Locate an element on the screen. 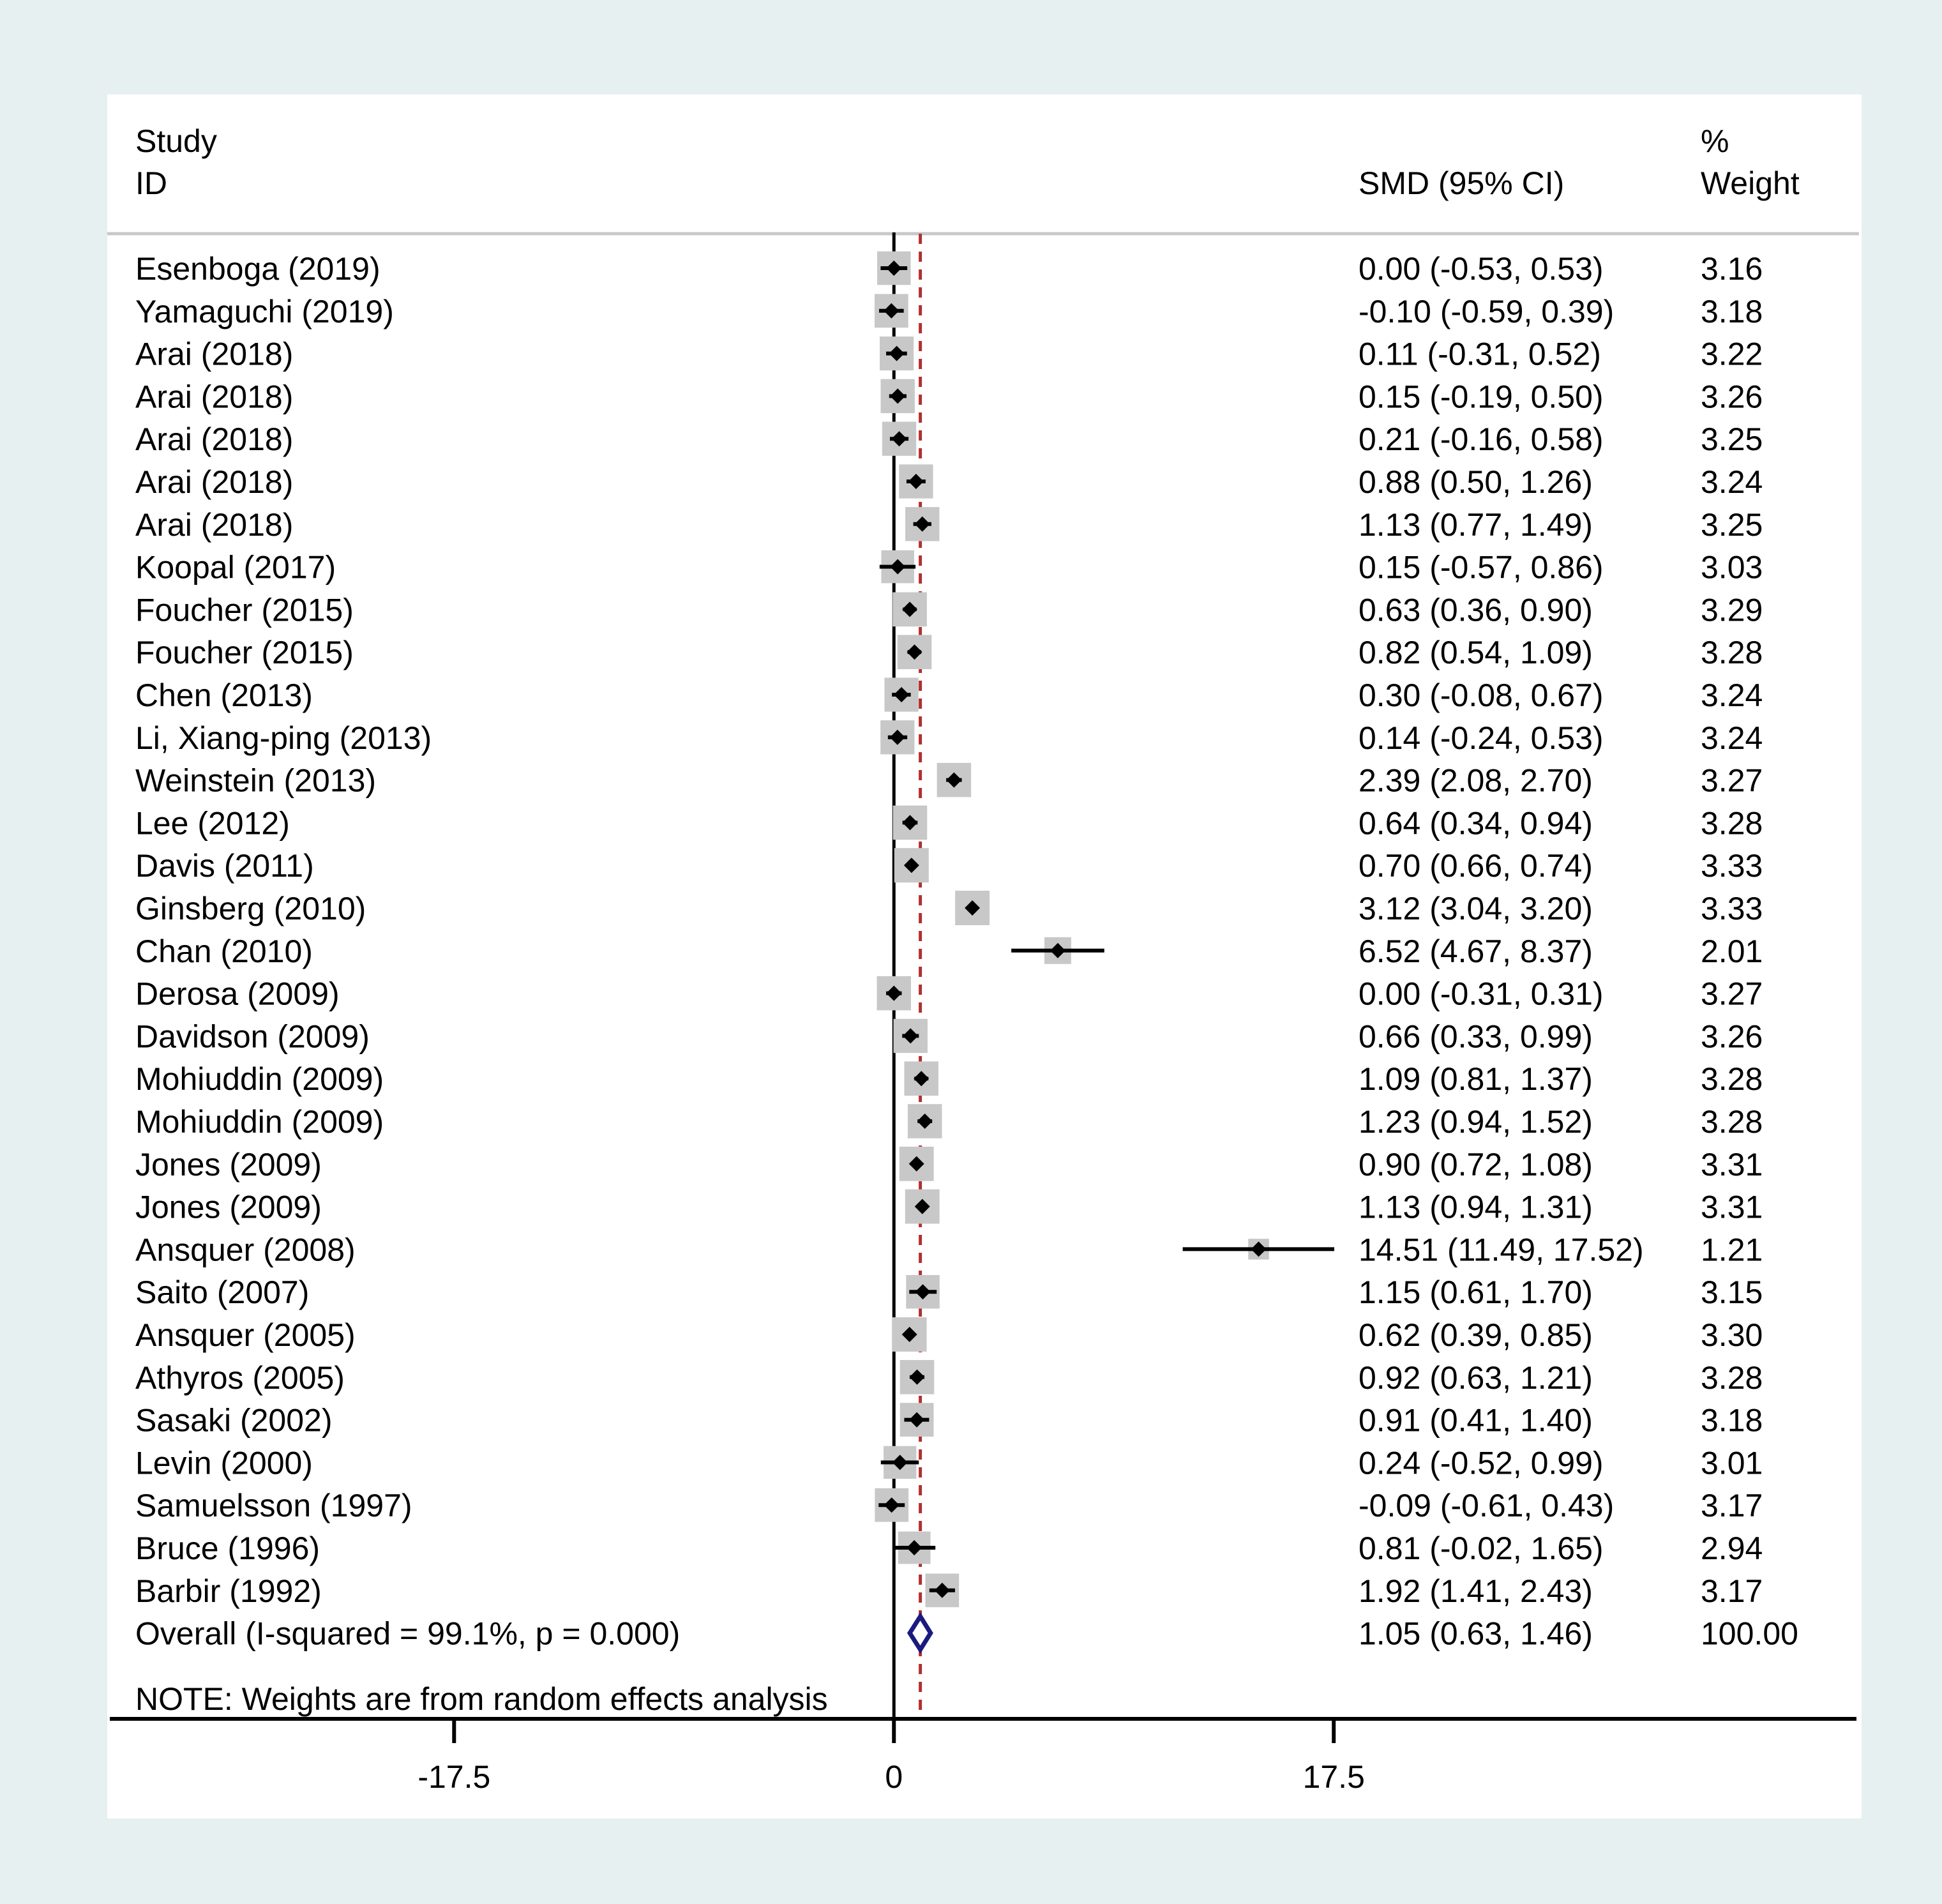  study-label: Samuelsson (1997) is located at coordinates (273, 1505).